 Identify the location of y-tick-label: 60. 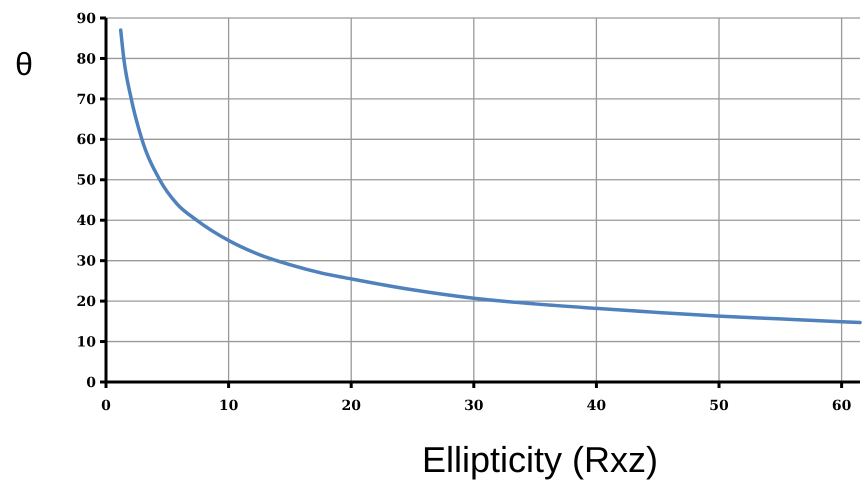
(86, 140).